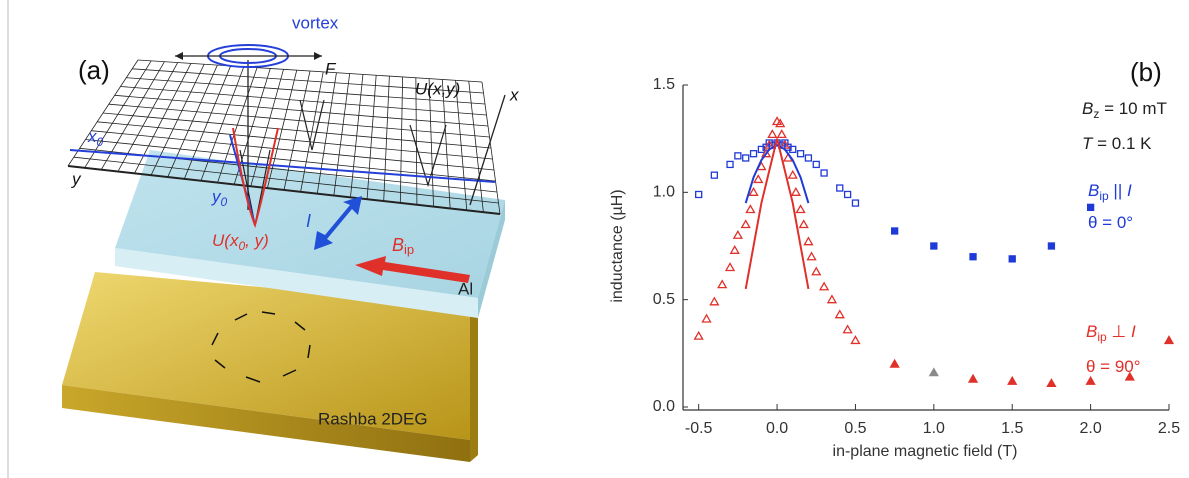 The height and width of the screenshot is (478, 1189). I want to click on annotation: Bip ⊥ I, so click(1111, 333).